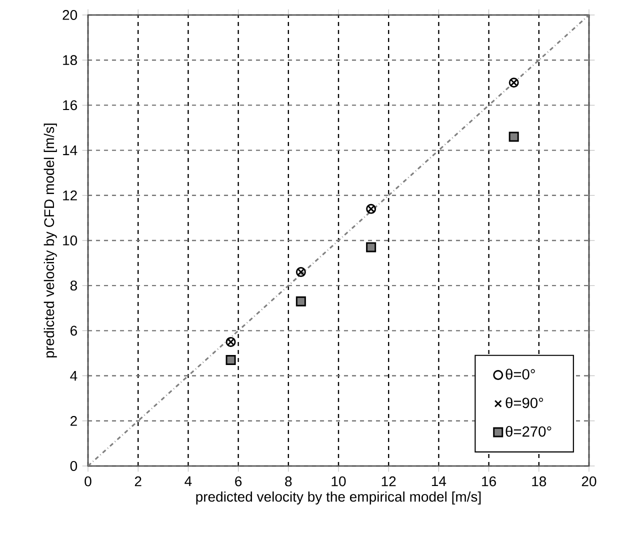 The image size is (631, 538). Describe the element at coordinates (70, 241) in the screenshot. I see `y-tick-label: 10` at that location.